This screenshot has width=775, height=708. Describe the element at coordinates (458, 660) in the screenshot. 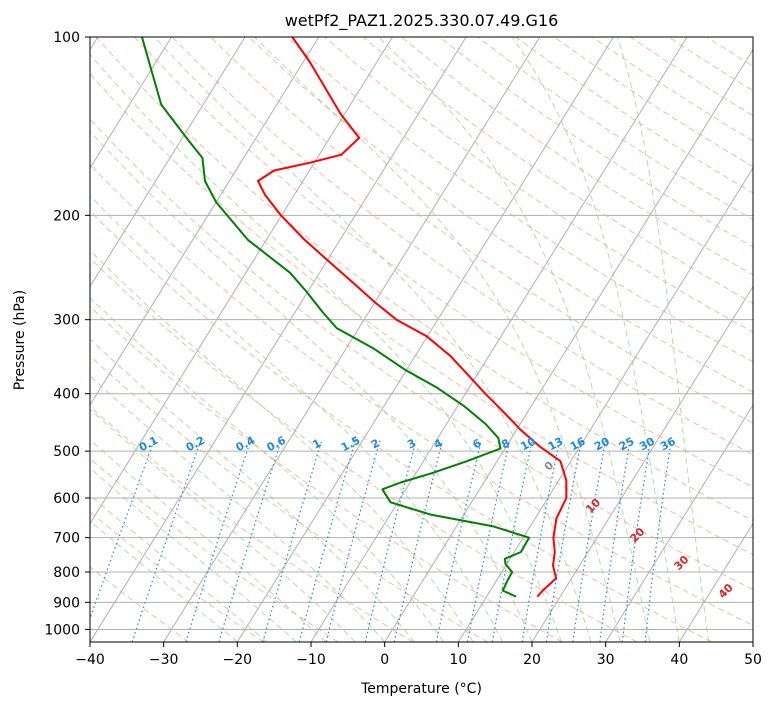

I see `x-tick-label: 10` at that location.